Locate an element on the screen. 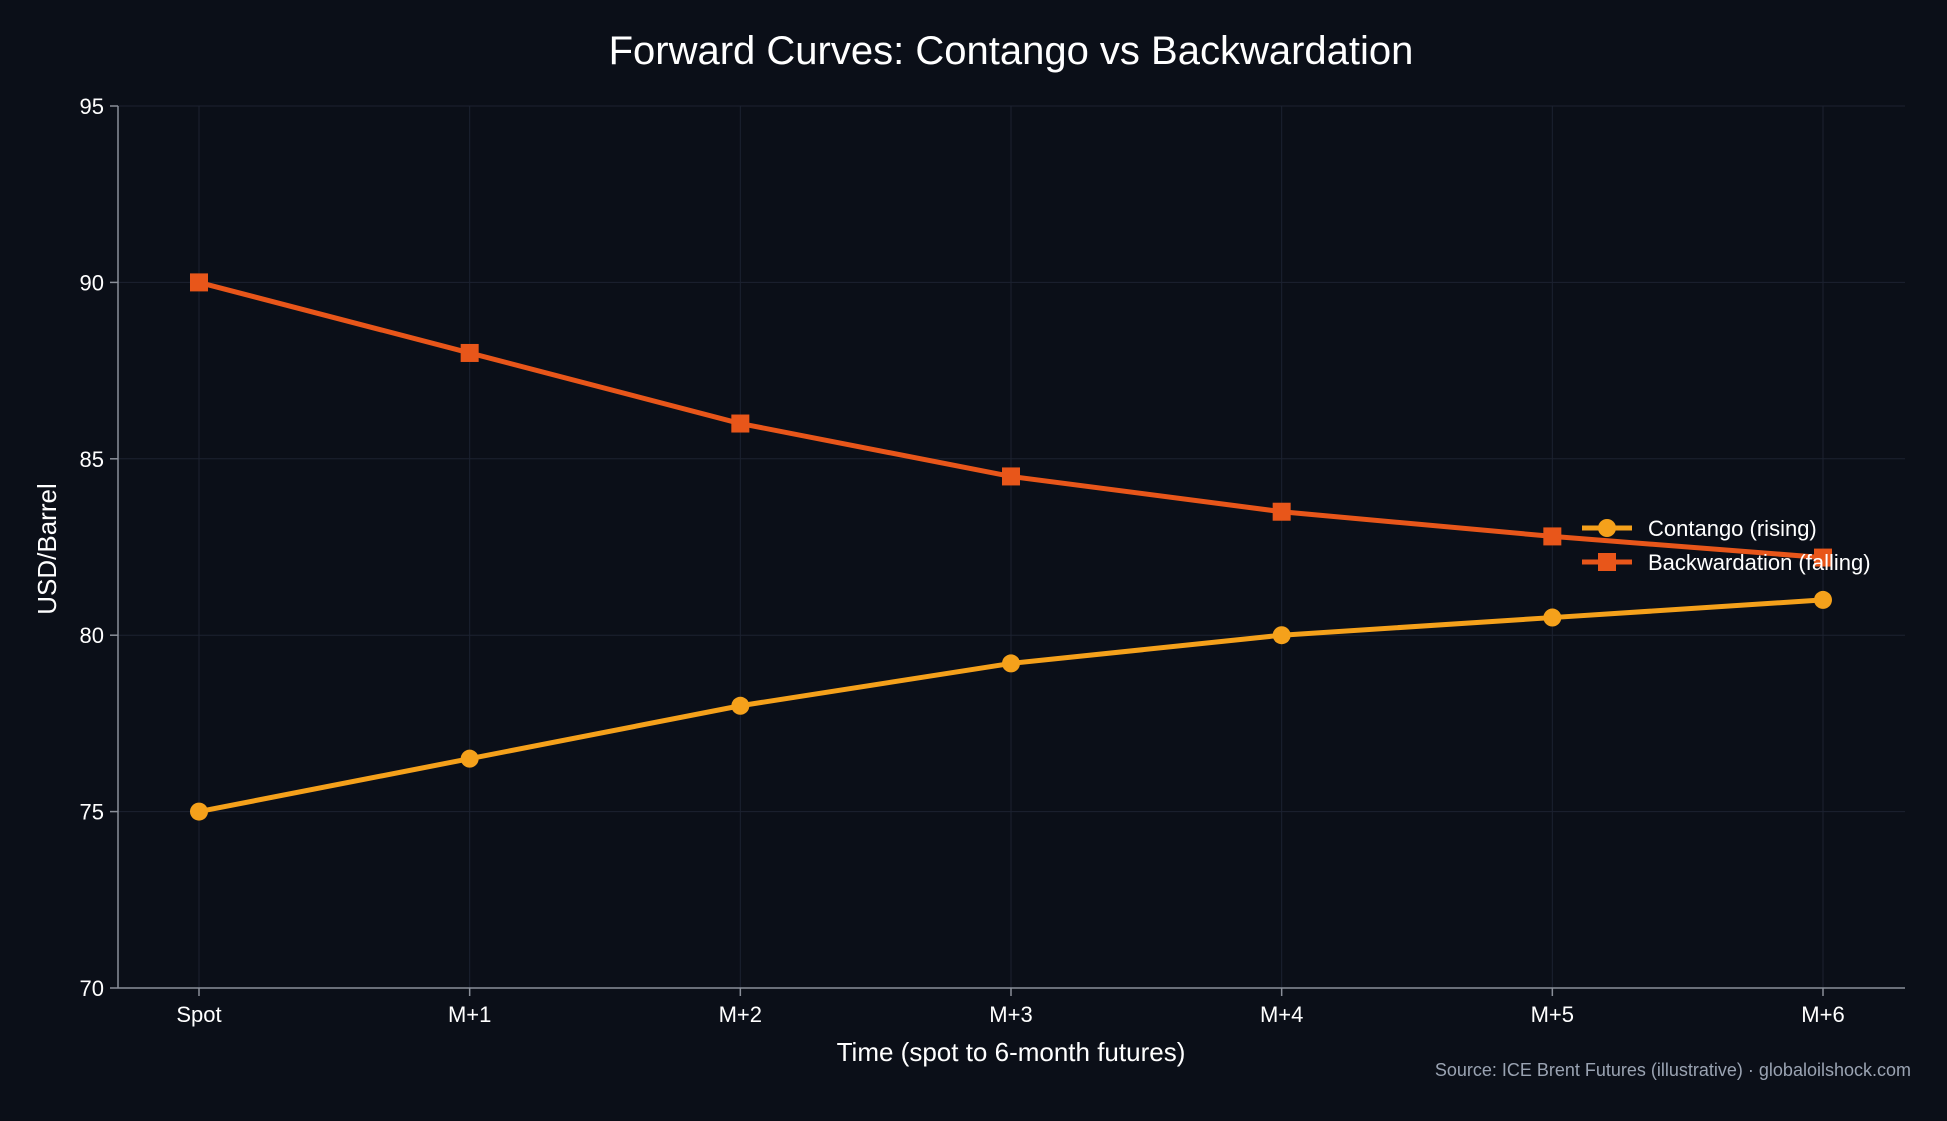 The image size is (1947, 1121). legend-label: Backwardation (falling) is located at coordinates (1759, 562).